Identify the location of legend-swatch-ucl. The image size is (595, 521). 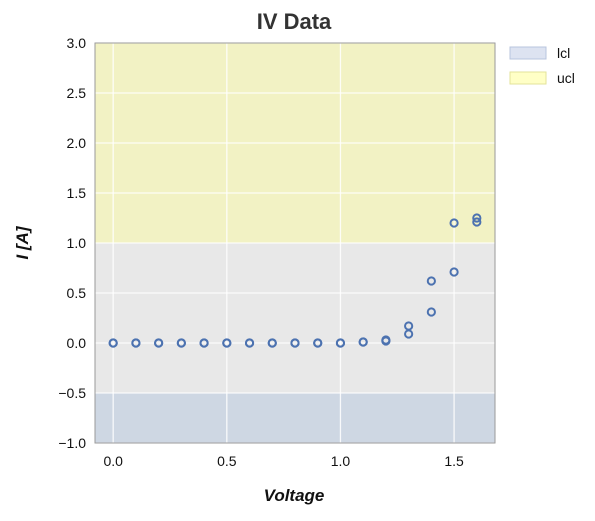
(528, 78).